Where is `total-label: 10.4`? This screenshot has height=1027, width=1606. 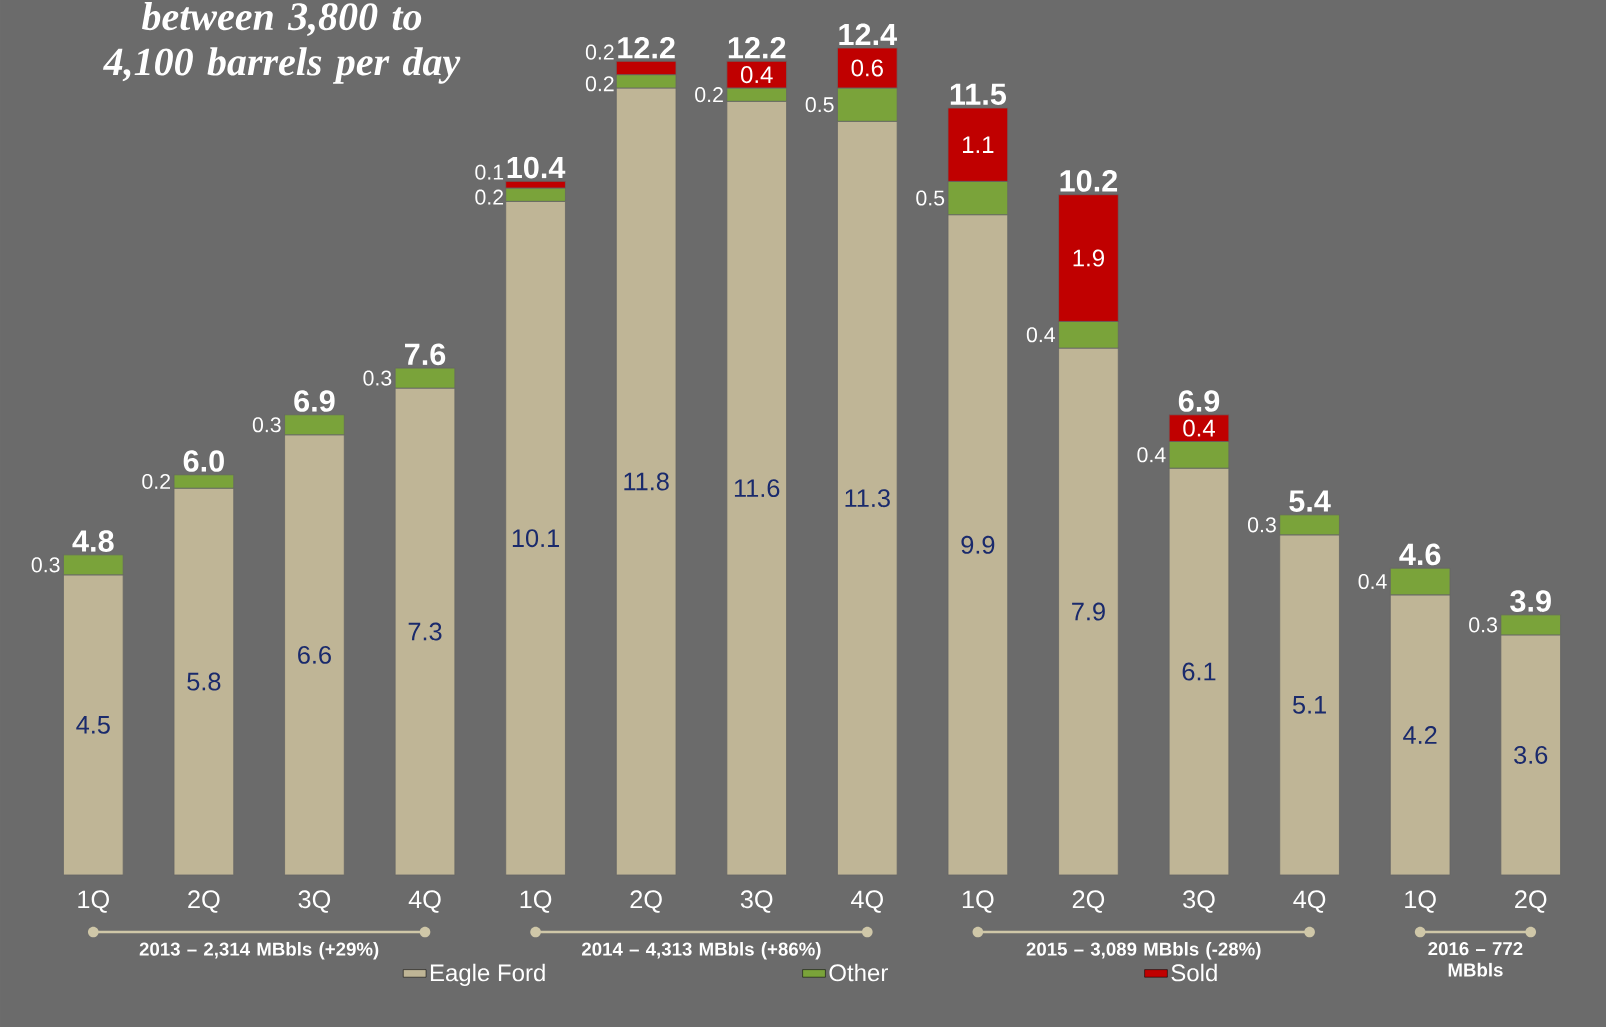
total-label: 10.4 is located at coordinates (536, 167).